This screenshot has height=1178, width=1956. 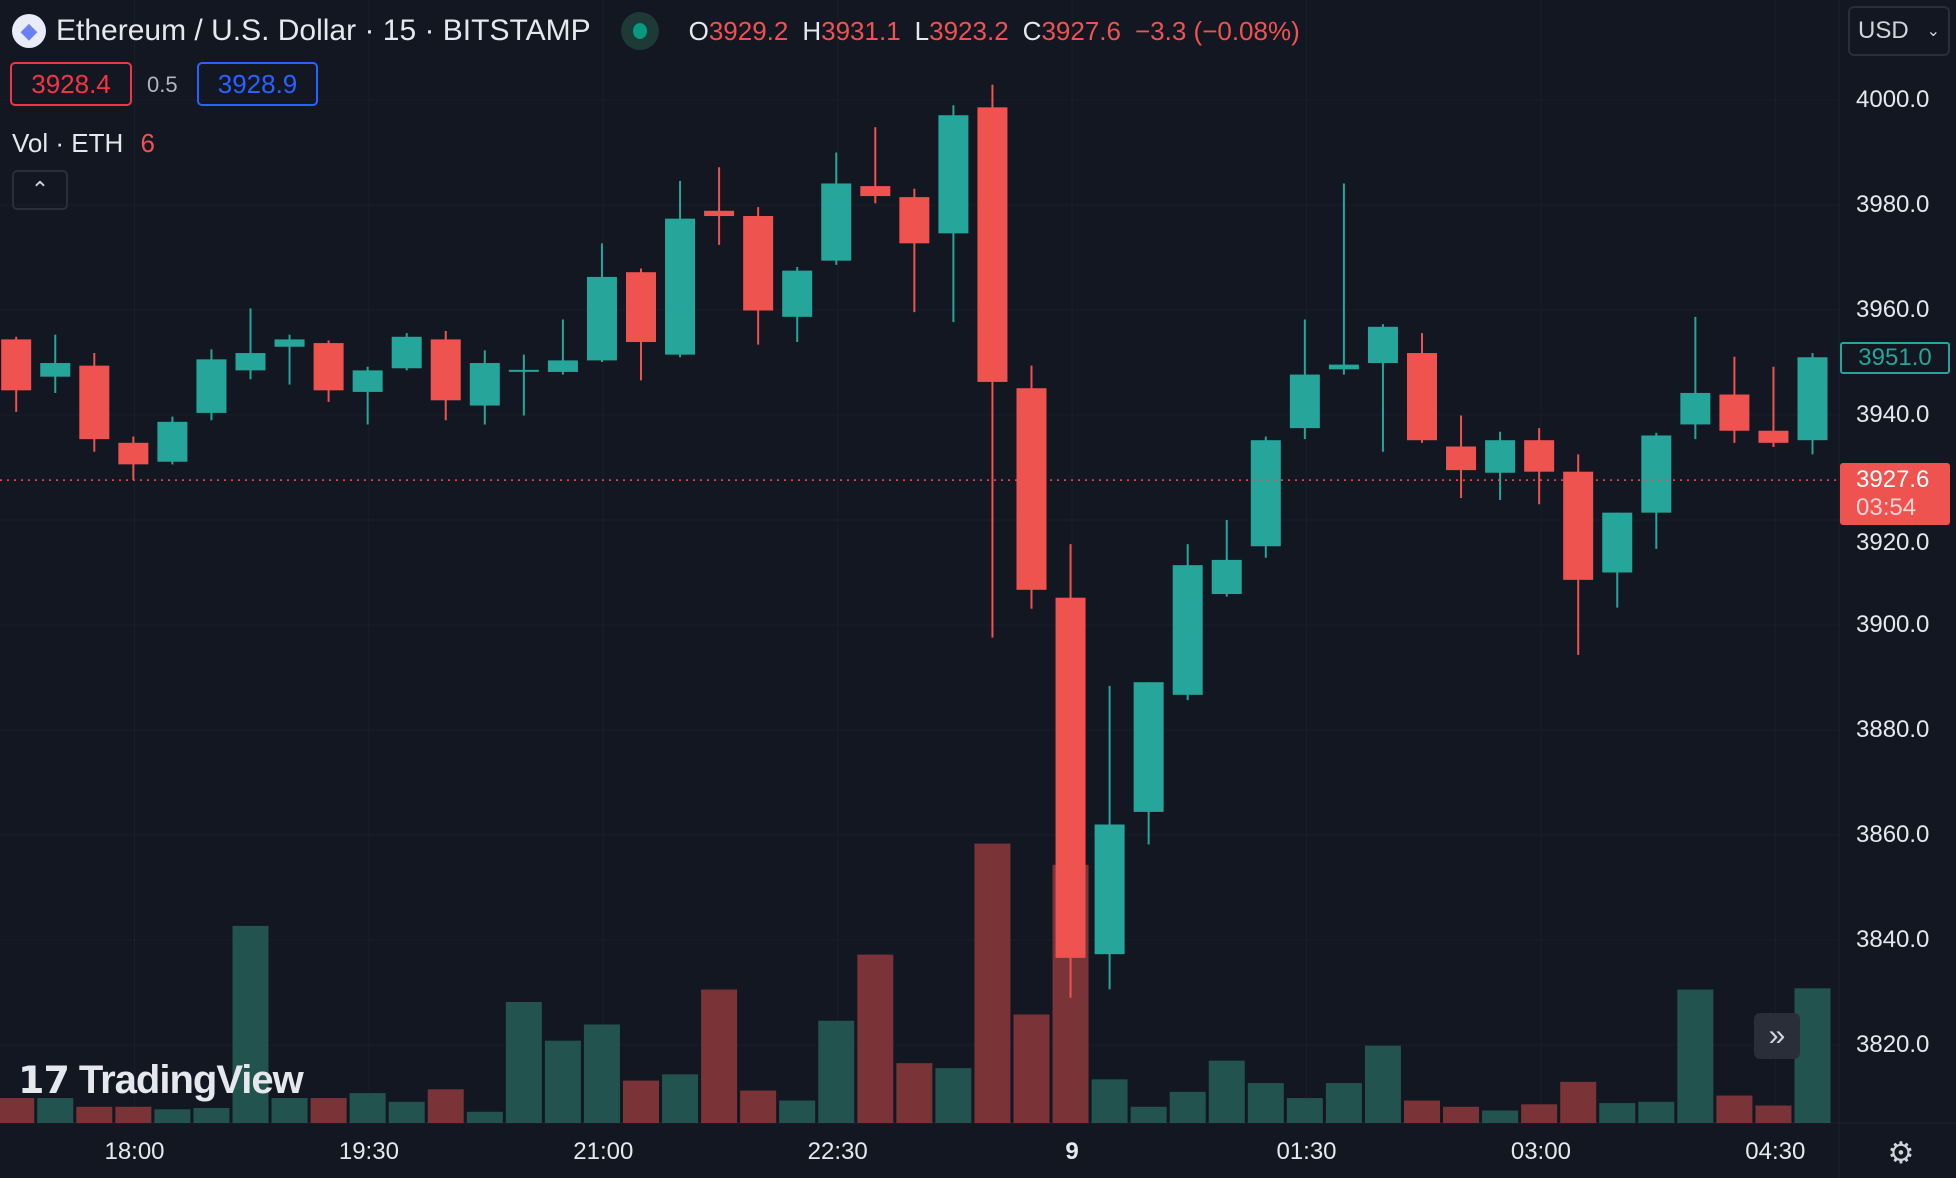 What do you see at coordinates (1895, 358) in the screenshot?
I see `last-bar-price-label: 3951.0` at bounding box center [1895, 358].